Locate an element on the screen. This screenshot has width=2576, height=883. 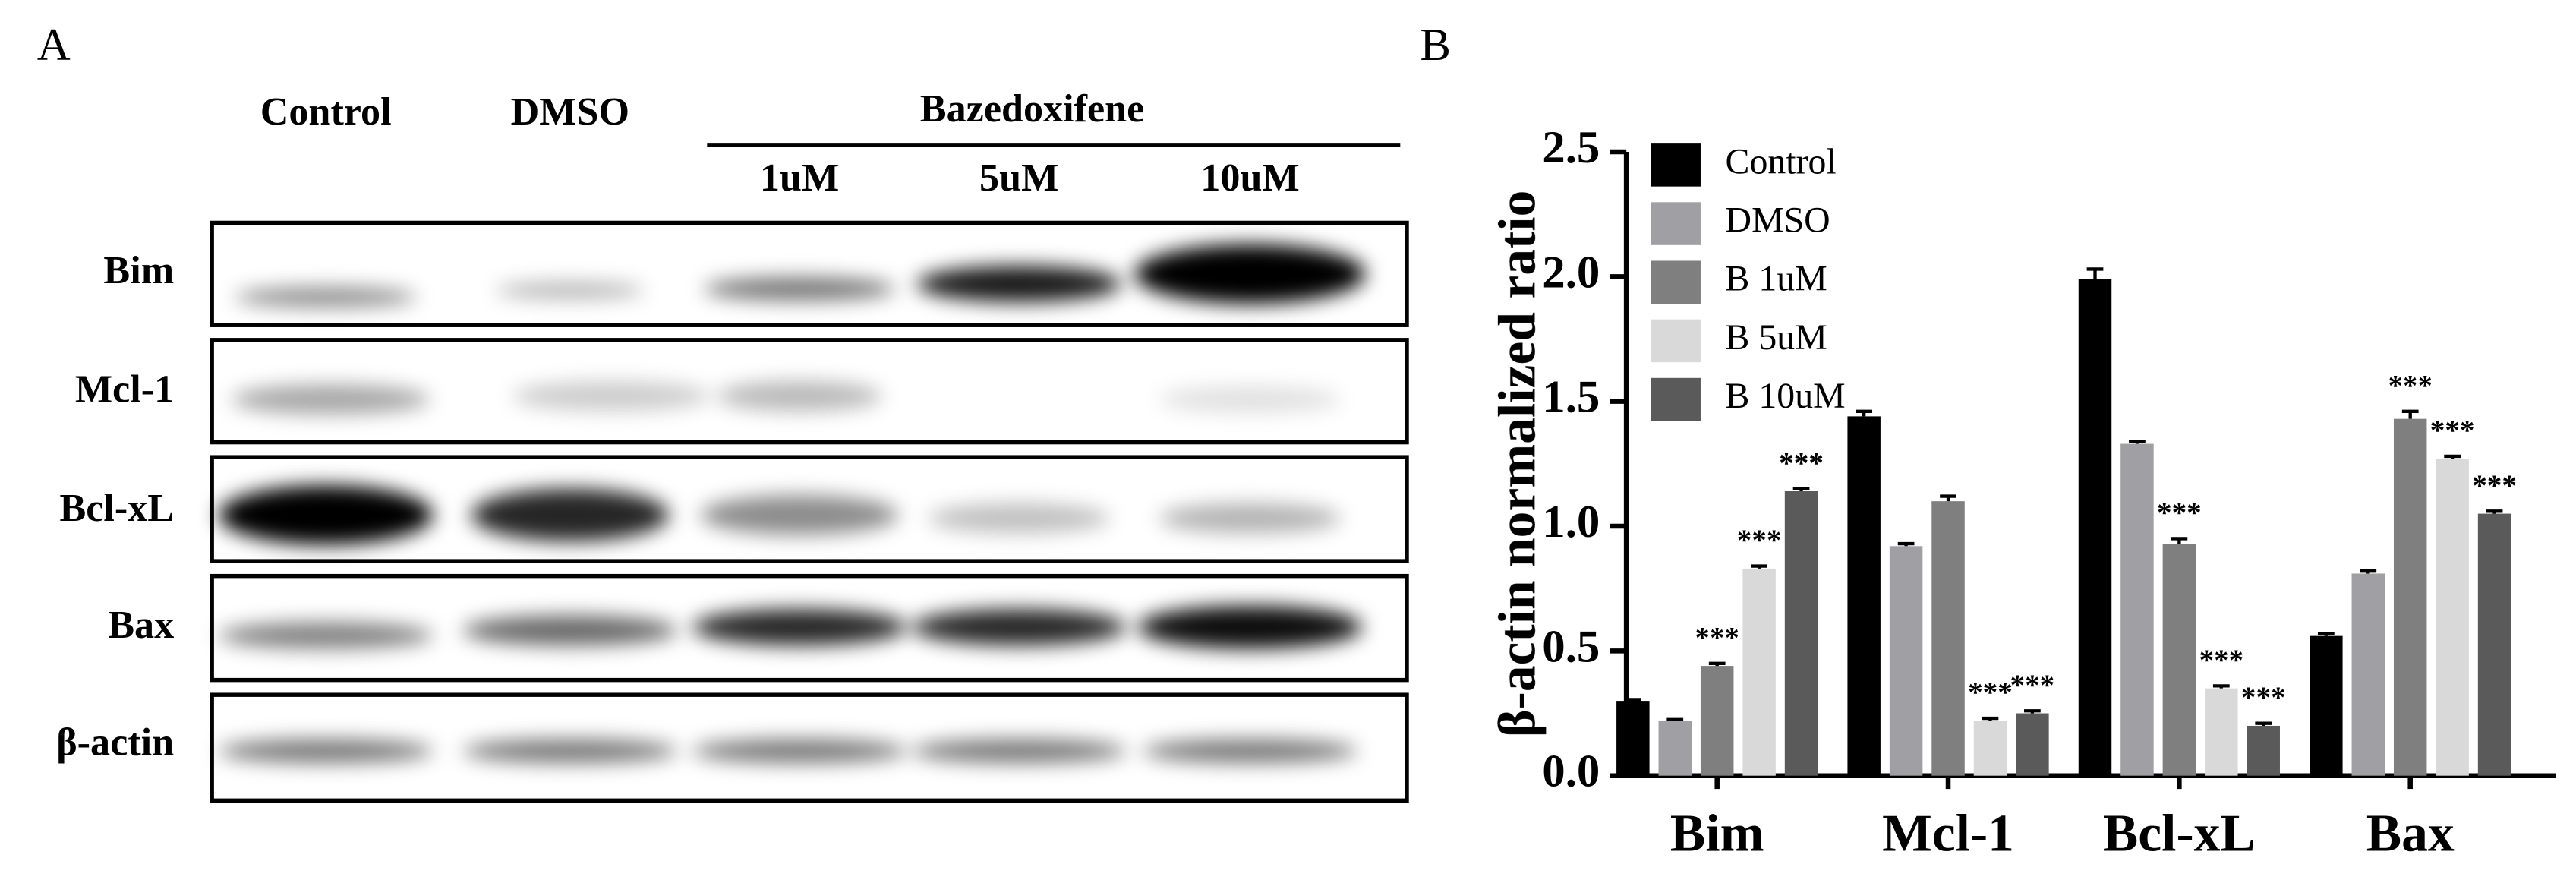
column-label: 5uM is located at coordinates (1018, 178).